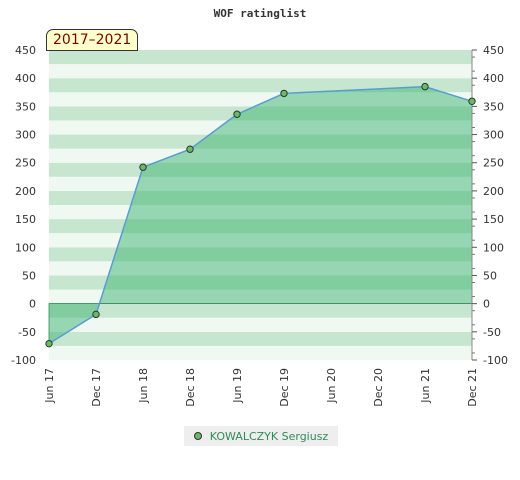  I want to click on legend-series-label: KOWALCZYK Sergiusz, so click(269, 436).